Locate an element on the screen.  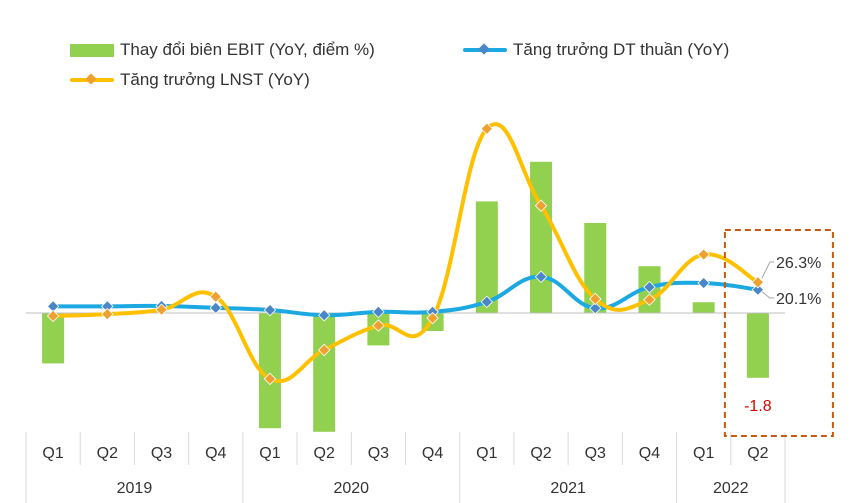
x-tick-label-0: Q1 is located at coordinates (52, 453).